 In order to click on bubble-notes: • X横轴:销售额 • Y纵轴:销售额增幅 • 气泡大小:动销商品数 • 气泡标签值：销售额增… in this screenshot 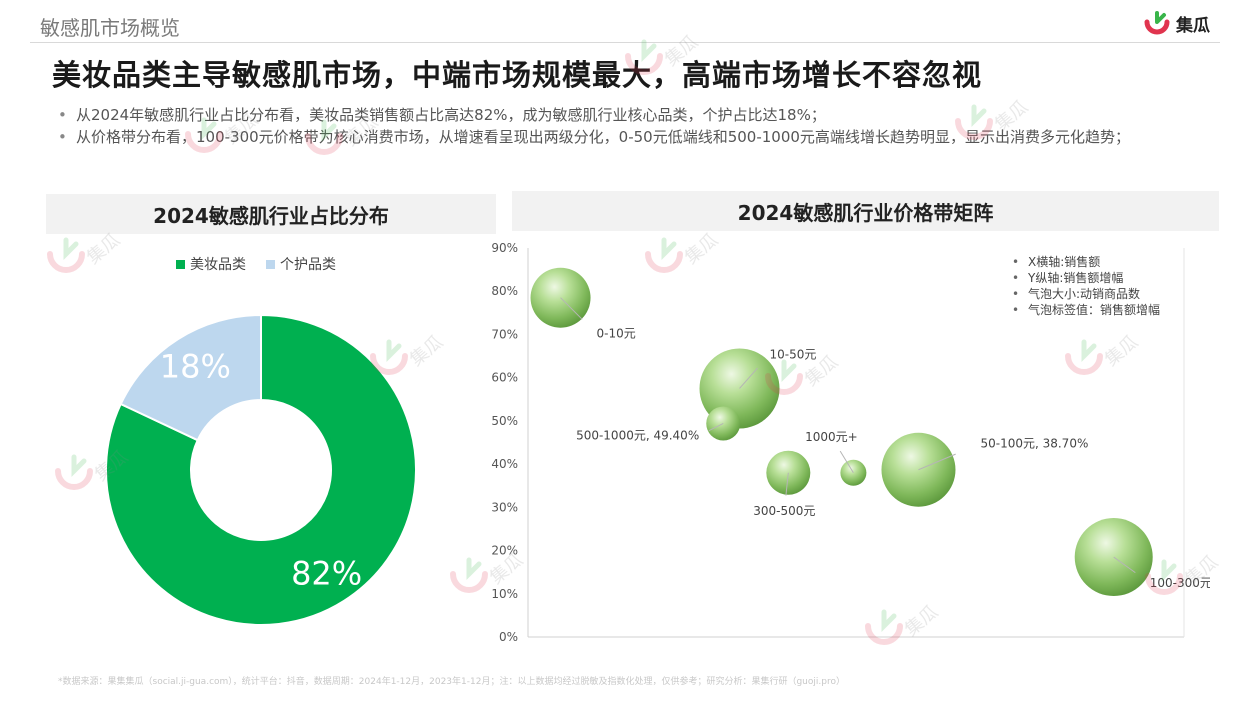, I will do `click(1086, 285)`.